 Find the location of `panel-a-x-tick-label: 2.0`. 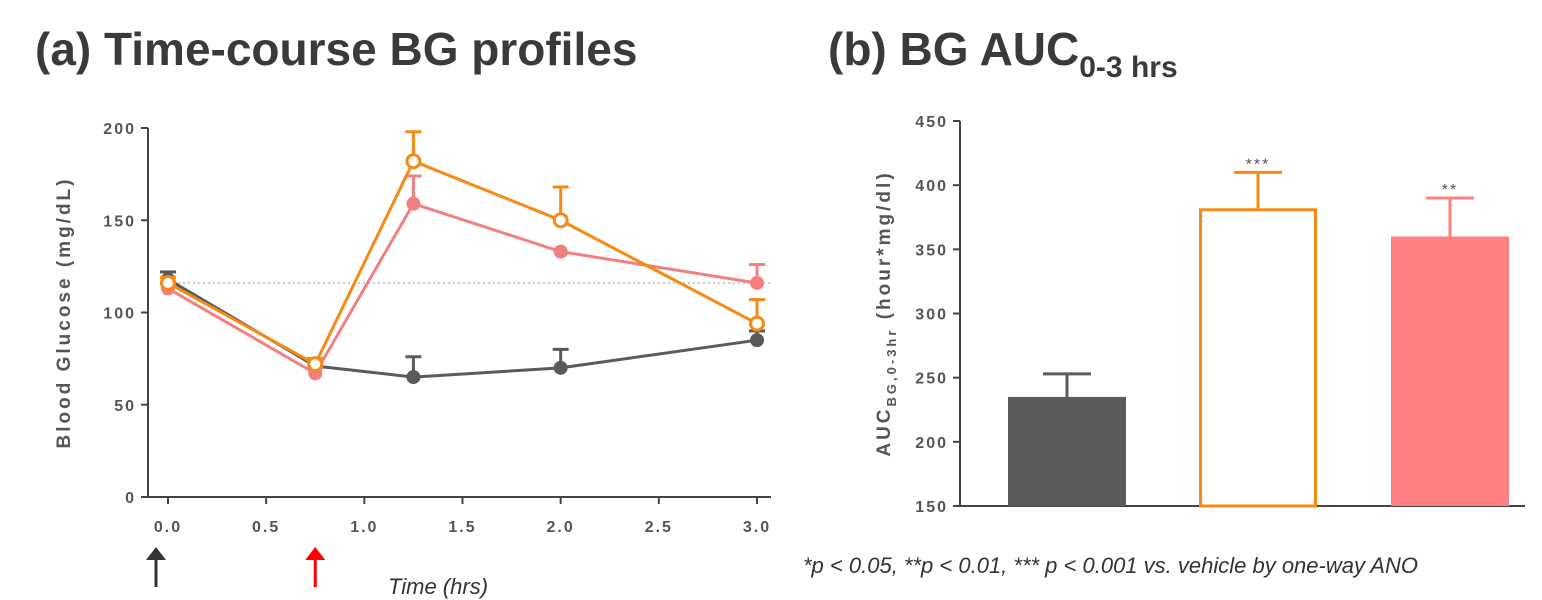

panel-a-x-tick-label: 2.0 is located at coordinates (561, 527).